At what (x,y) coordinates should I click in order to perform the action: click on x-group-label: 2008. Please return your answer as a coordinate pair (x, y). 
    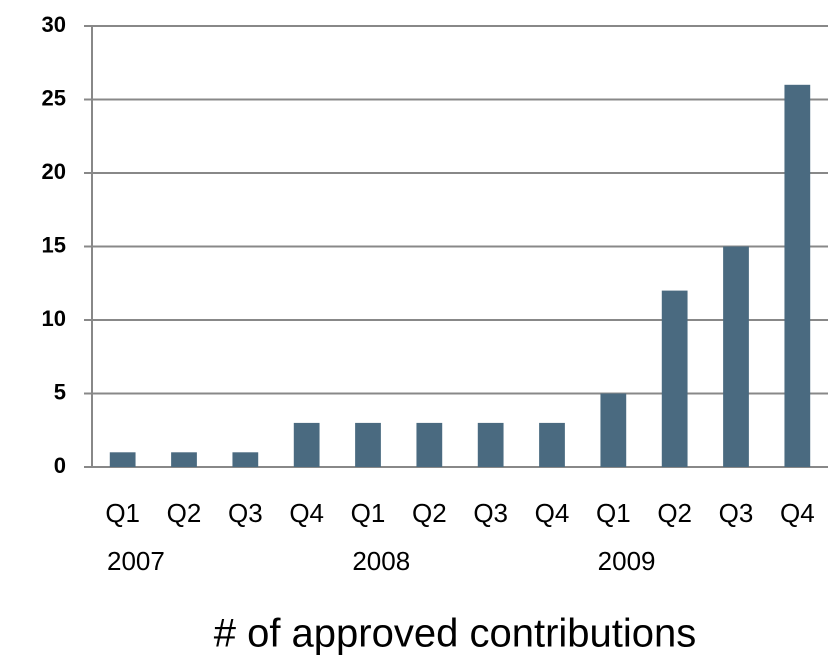
    Looking at the image, I should click on (381, 561).